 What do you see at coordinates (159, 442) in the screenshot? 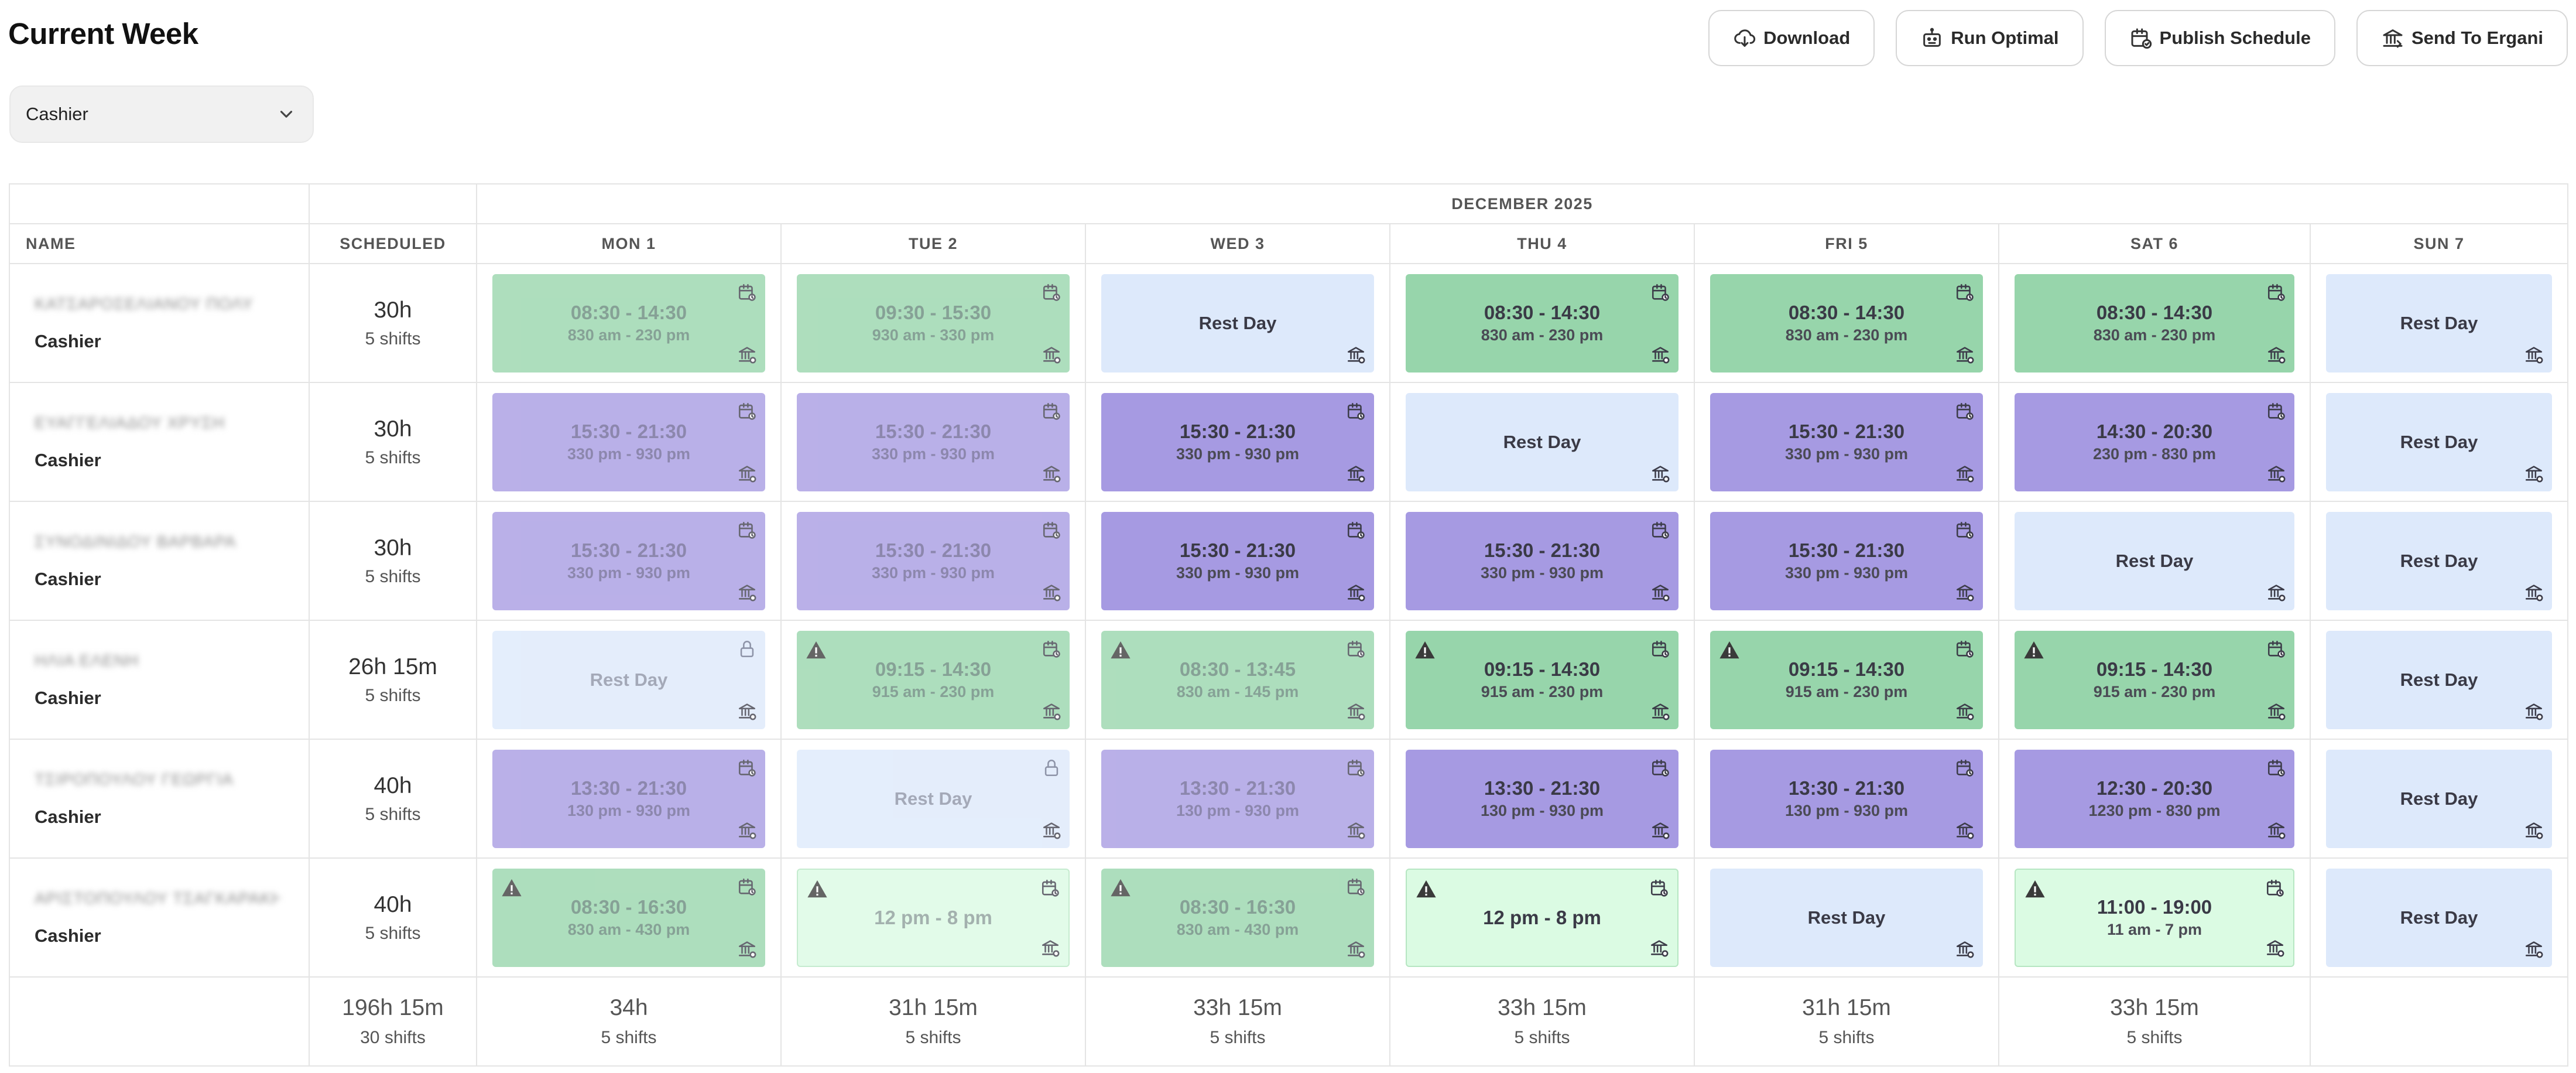
I see `employee-cell: ΕΥΑΓΓΕΛΙΑΔΟΥ ΧΡΥΣΗ Cashier` at bounding box center [159, 442].